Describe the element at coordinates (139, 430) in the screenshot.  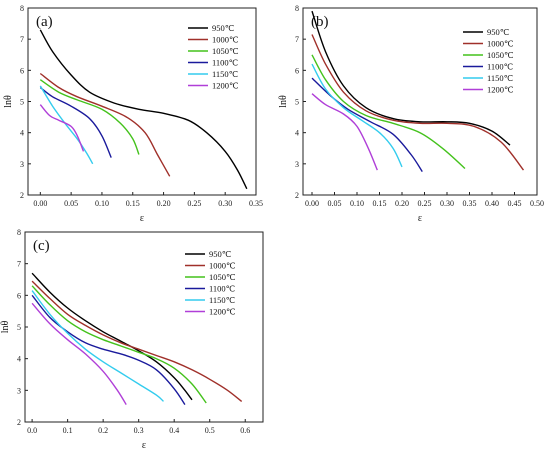
I see `x-tick-label: 0.3` at that location.